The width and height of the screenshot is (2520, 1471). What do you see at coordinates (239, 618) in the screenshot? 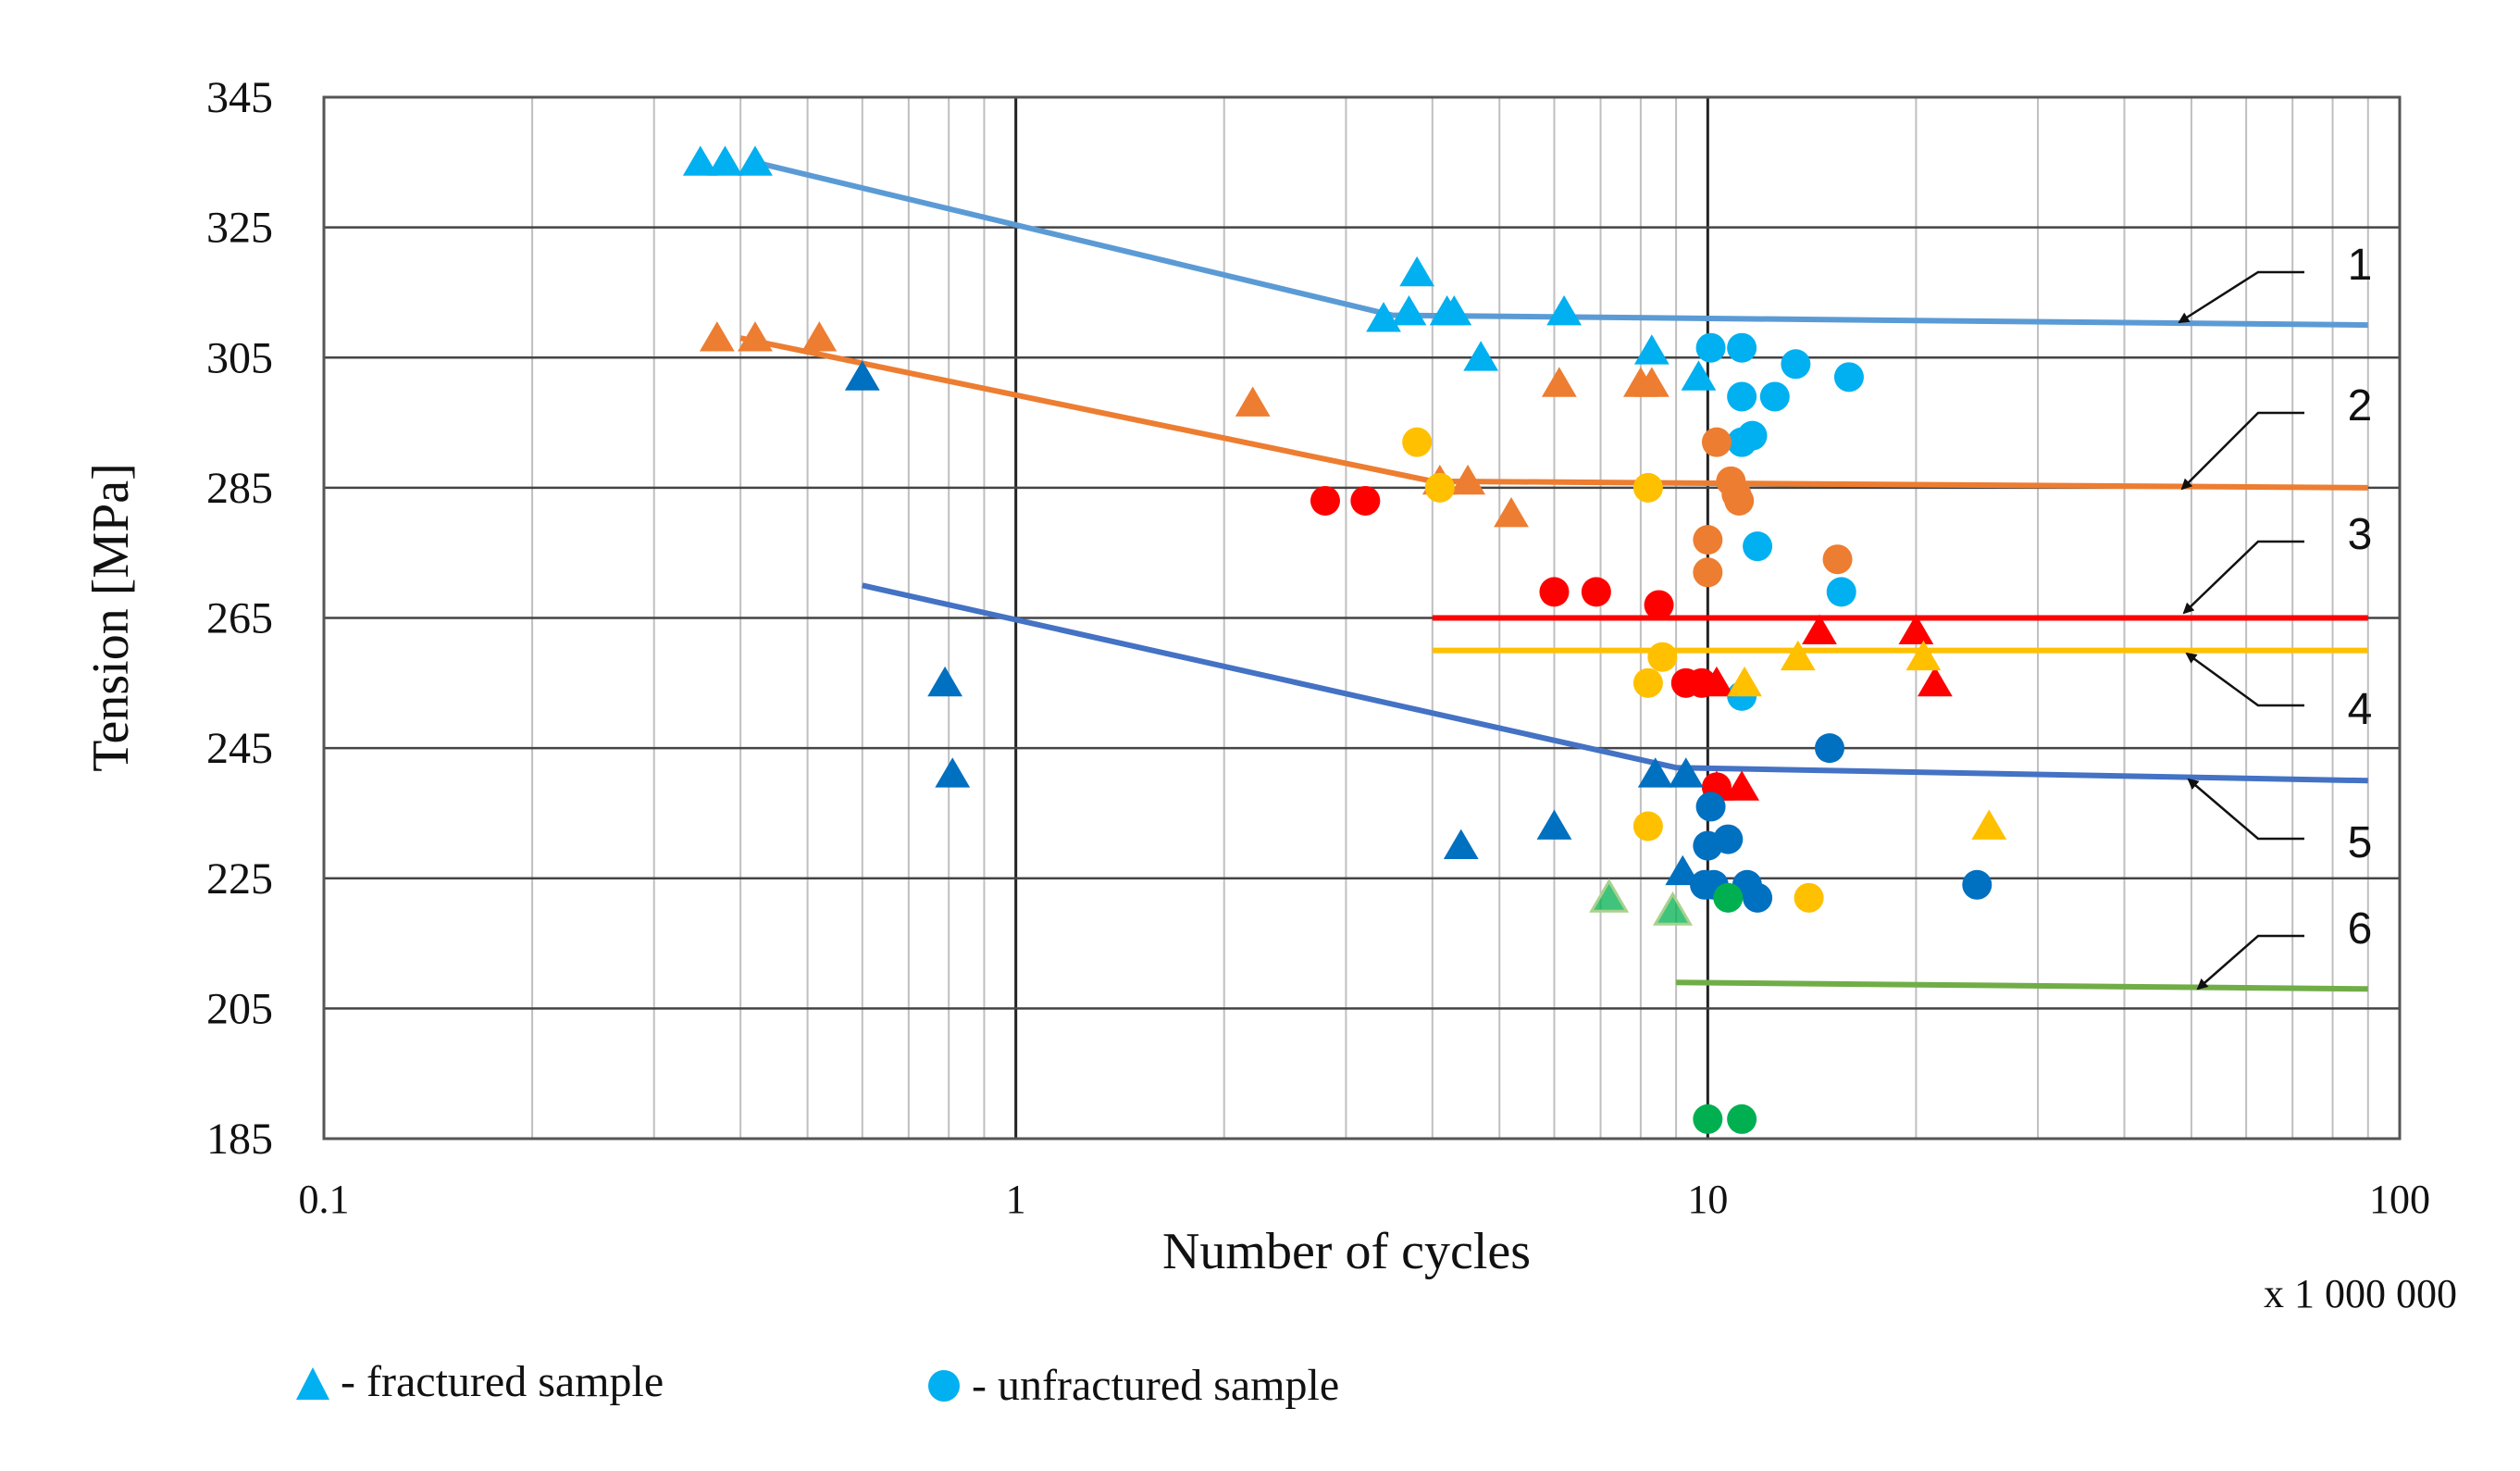
I see `y-tick-label: 265` at bounding box center [239, 618].